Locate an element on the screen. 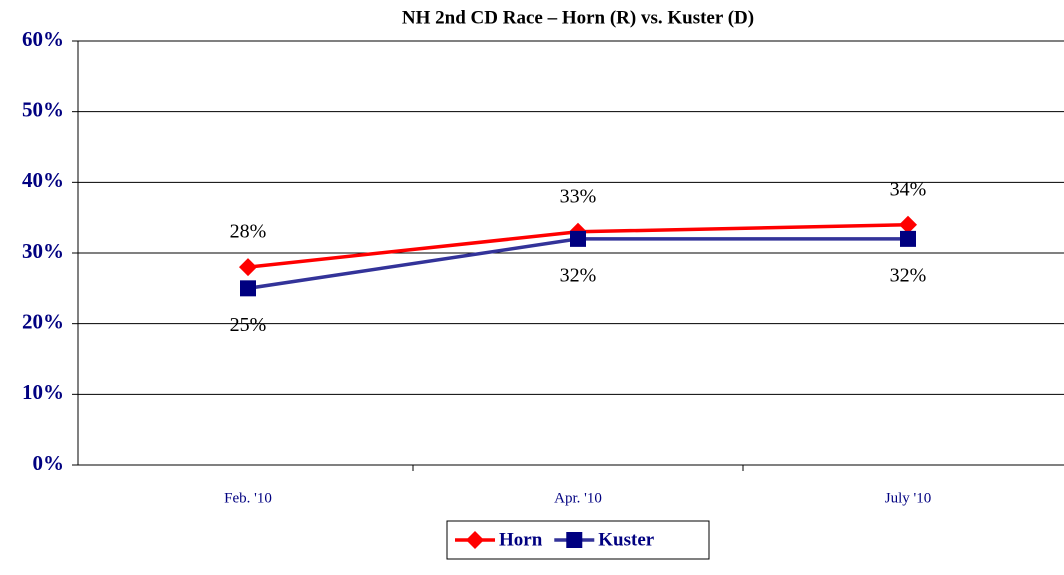 This screenshot has width=1064, height=575. y-tick-label: 20% is located at coordinates (43, 321).